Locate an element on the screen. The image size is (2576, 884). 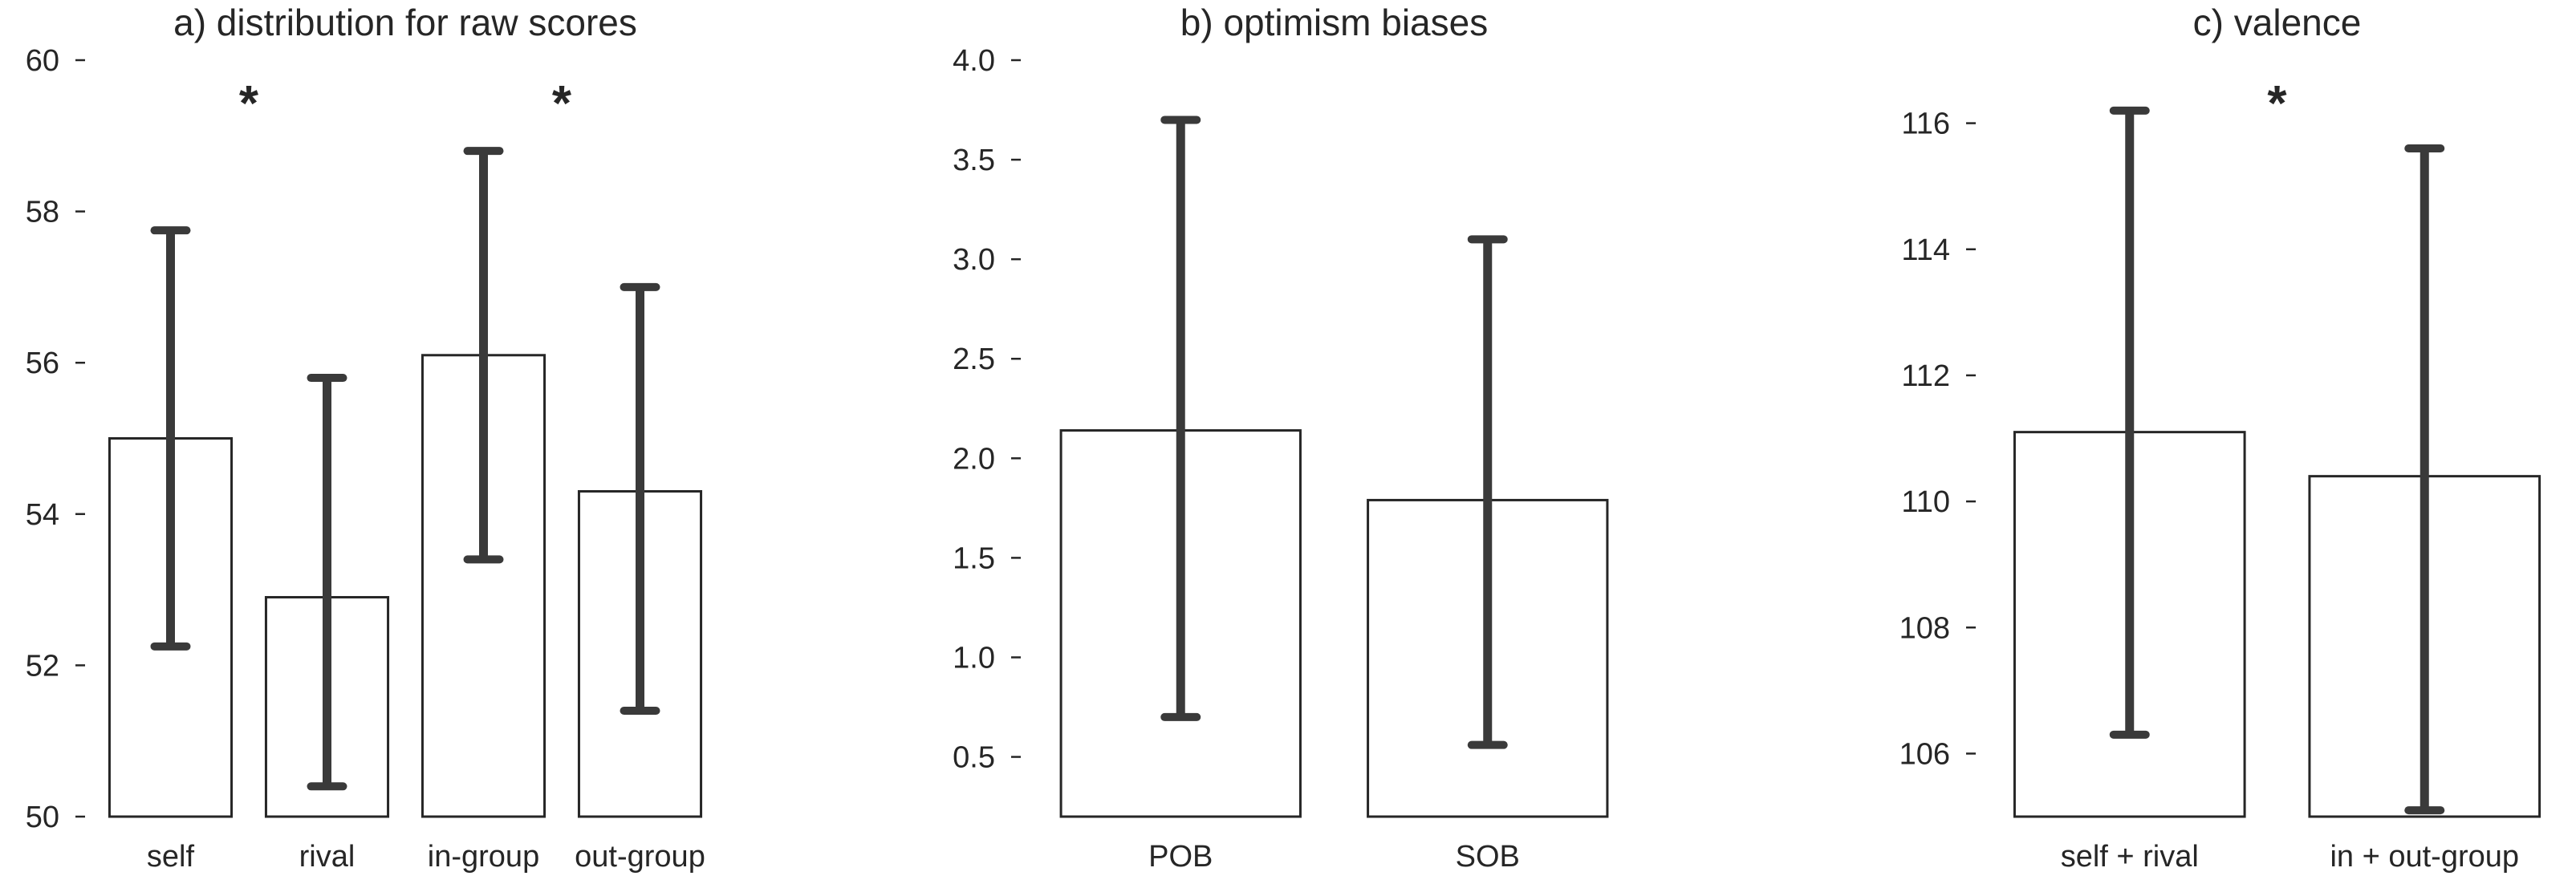
y-tick-label: 1.0 is located at coordinates (974, 658).